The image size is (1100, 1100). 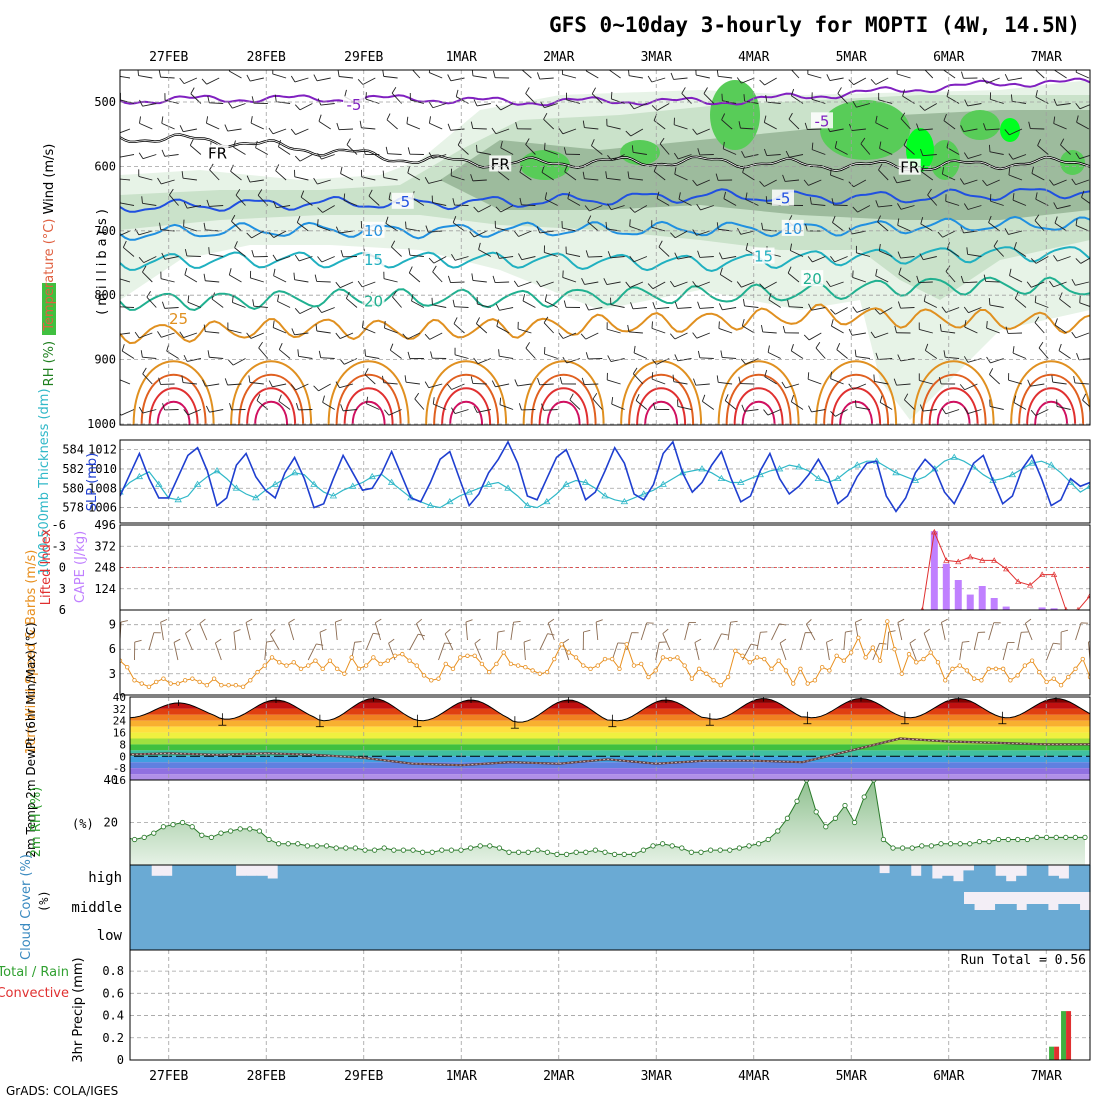 What do you see at coordinates (610, 717) in the screenshot?
I see `temp-band` at bounding box center [610, 717].